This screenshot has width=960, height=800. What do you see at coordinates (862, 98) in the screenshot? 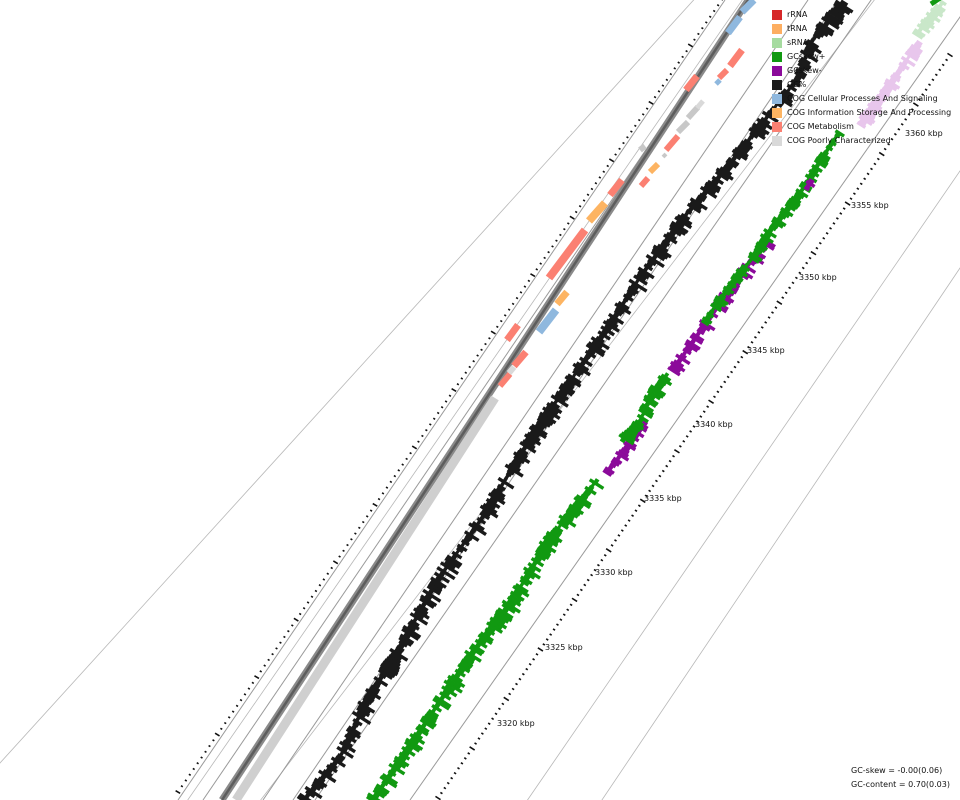
I see `legend-label: COG Cellular Processes And Signaling` at bounding box center [862, 98].